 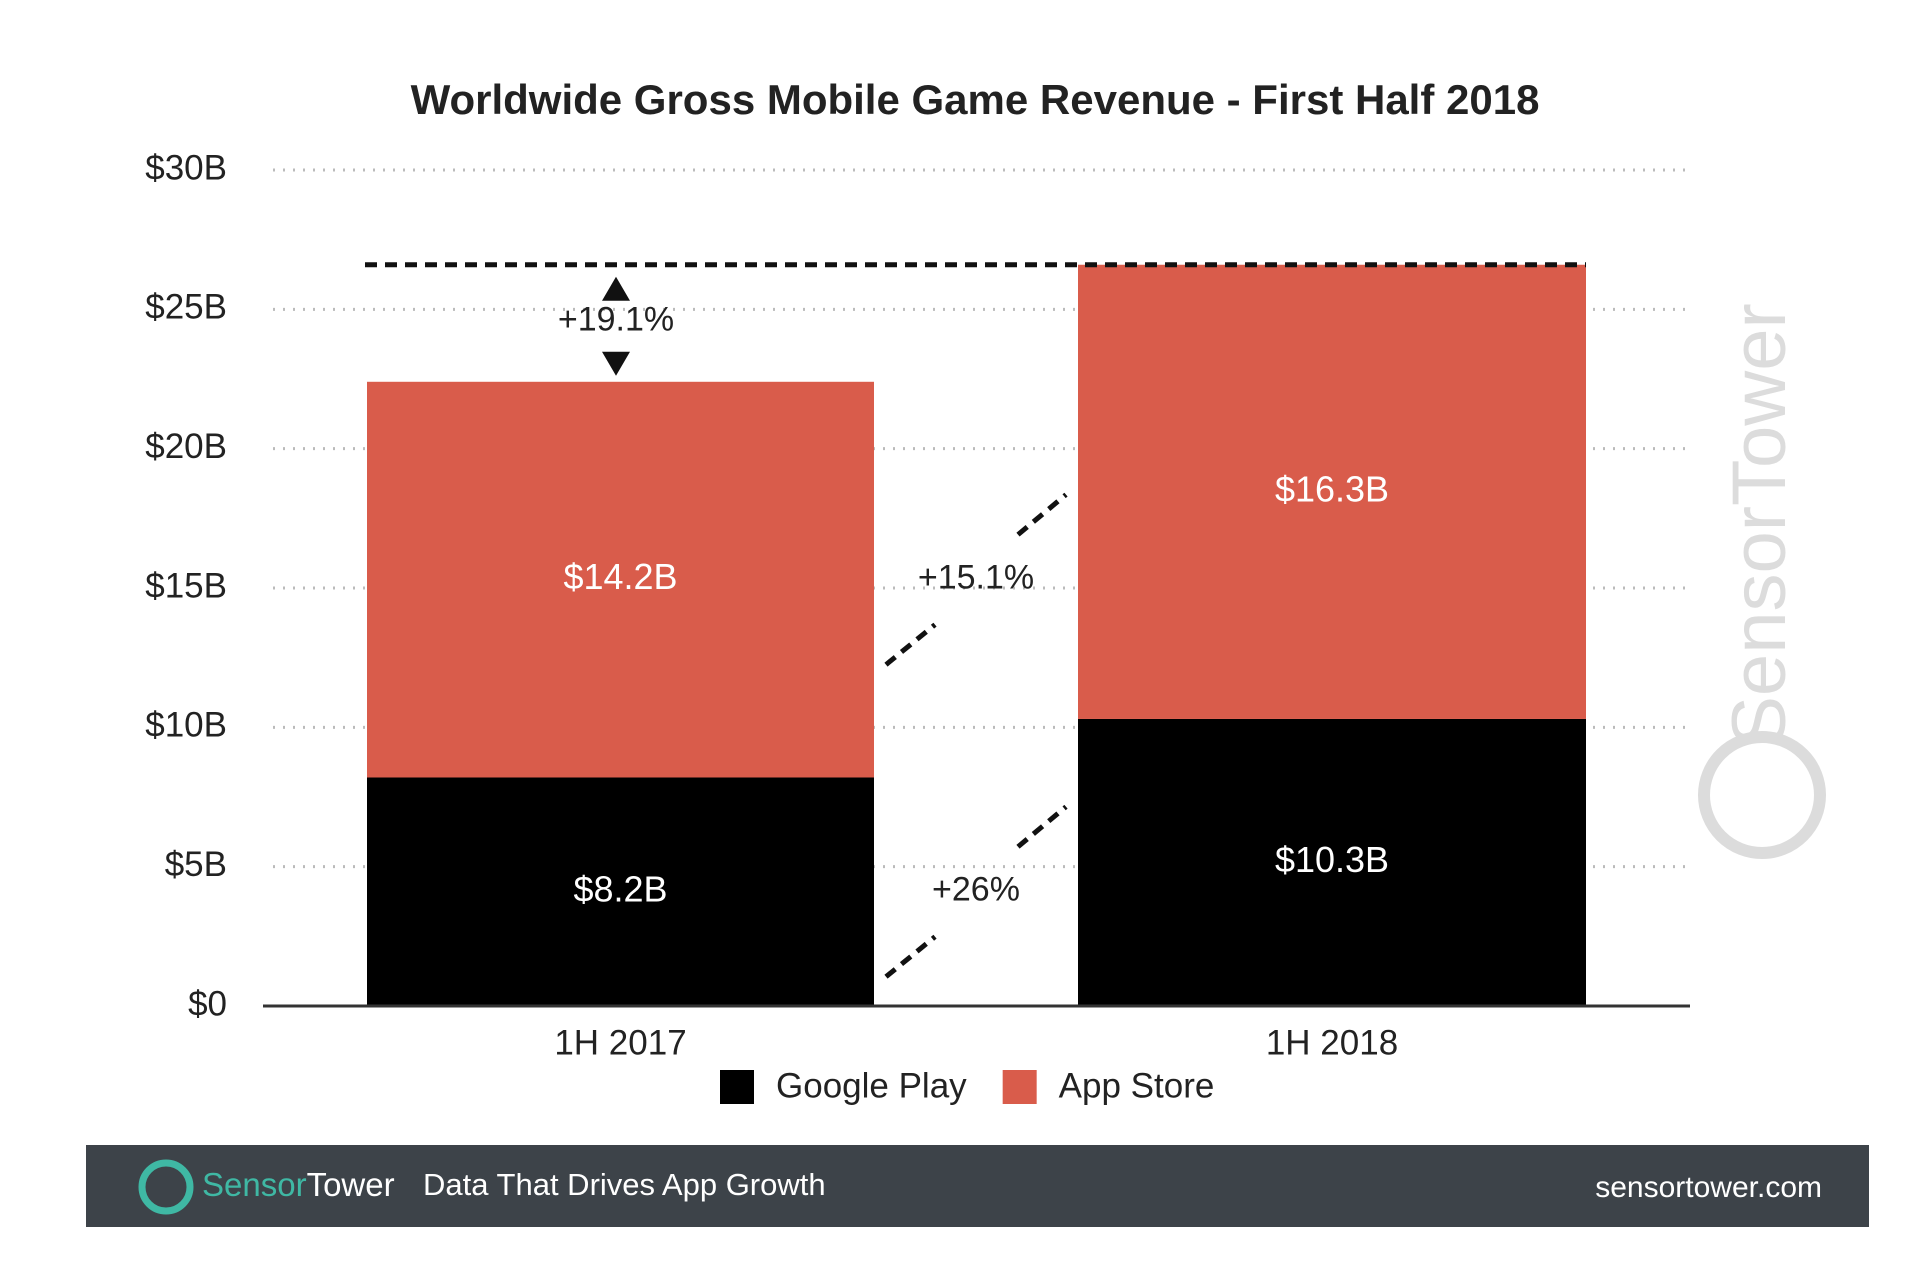 What do you see at coordinates (976, 578) in the screenshot?
I see `annotation: +15.1%` at bounding box center [976, 578].